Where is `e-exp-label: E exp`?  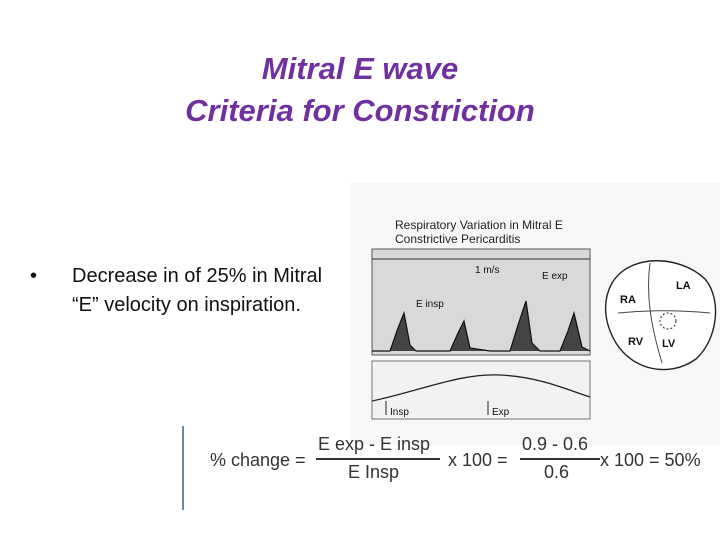
e-exp-label: E exp is located at coordinates (555, 276).